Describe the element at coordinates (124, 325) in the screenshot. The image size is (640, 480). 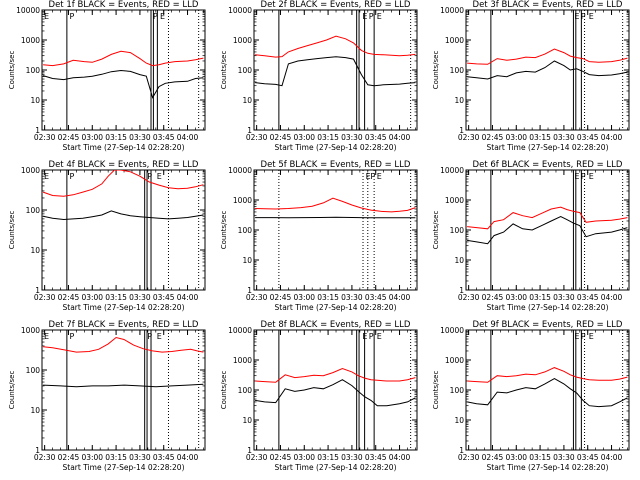
I see `panel-title: Det 7f BLACK = Events, RED = LLD` at that location.